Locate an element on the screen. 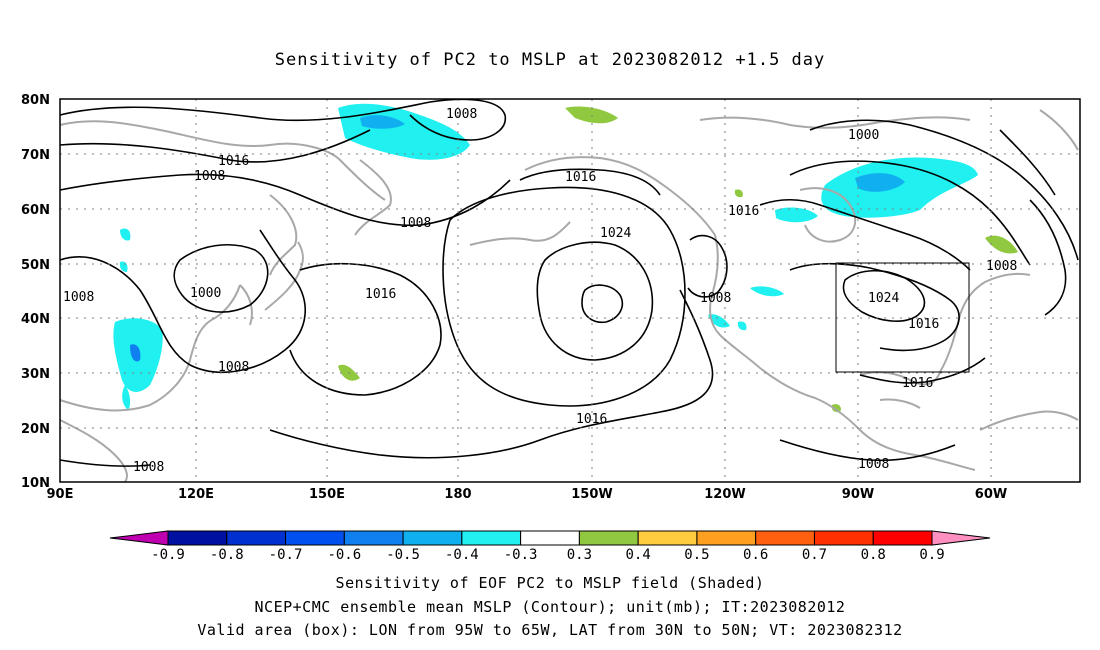 This screenshot has height=650, width=1100. contour-1000-canada is located at coordinates (944, 190).